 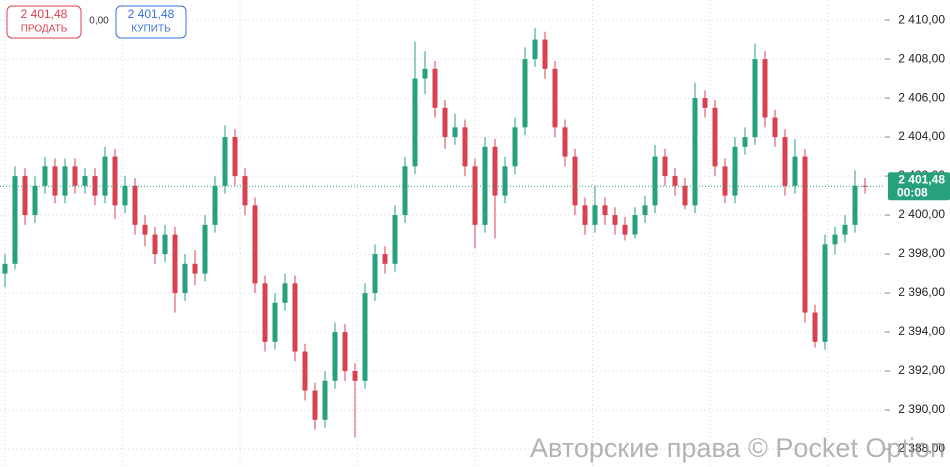 I want to click on watermark: Авторские права © Pocket Option, so click(x=737, y=448).